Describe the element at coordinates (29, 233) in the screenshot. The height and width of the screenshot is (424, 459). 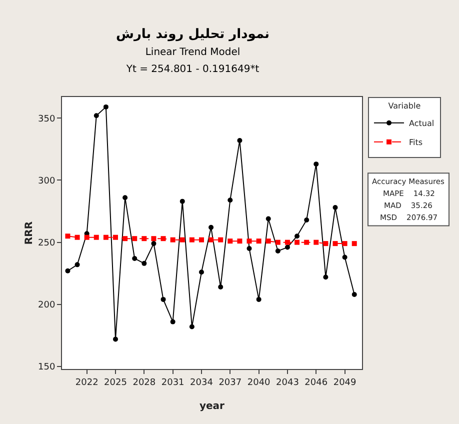
I see `y-axis-title: RRR` at that location.